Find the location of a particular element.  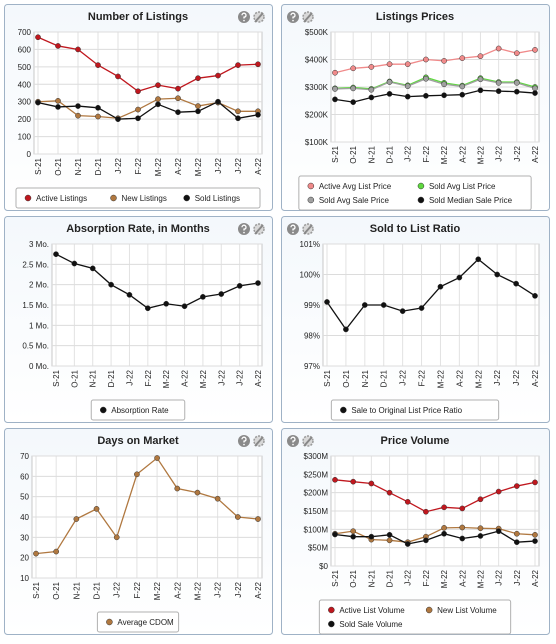

chart-title: Number of Listings is located at coordinates (138, 17).